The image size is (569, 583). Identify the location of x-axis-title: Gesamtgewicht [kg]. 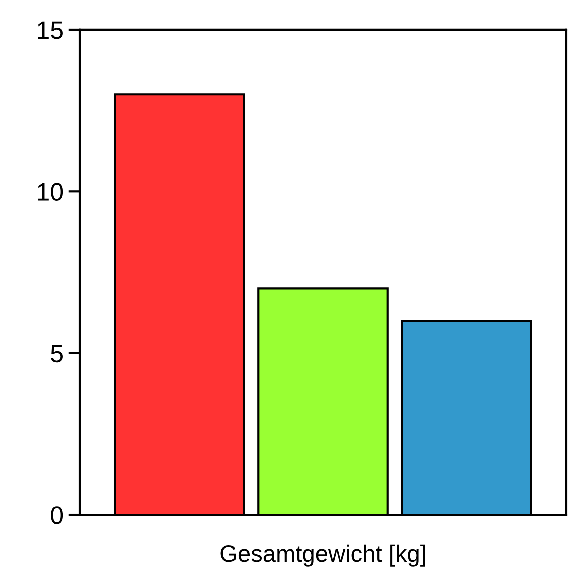
(323, 555).